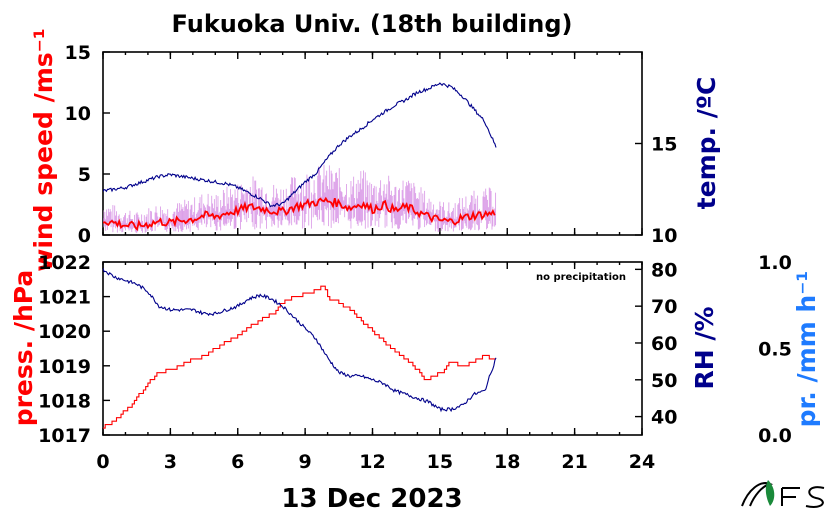 The width and height of the screenshot is (834, 520). Describe the element at coordinates (64, 401) in the screenshot. I see `press-tick-label: 1018` at that location.